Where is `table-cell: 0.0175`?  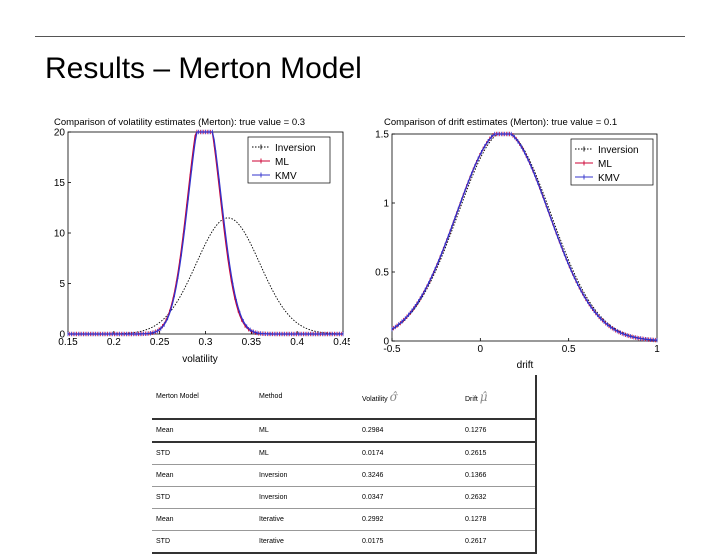 table-cell: 0.0175 is located at coordinates (409, 542).